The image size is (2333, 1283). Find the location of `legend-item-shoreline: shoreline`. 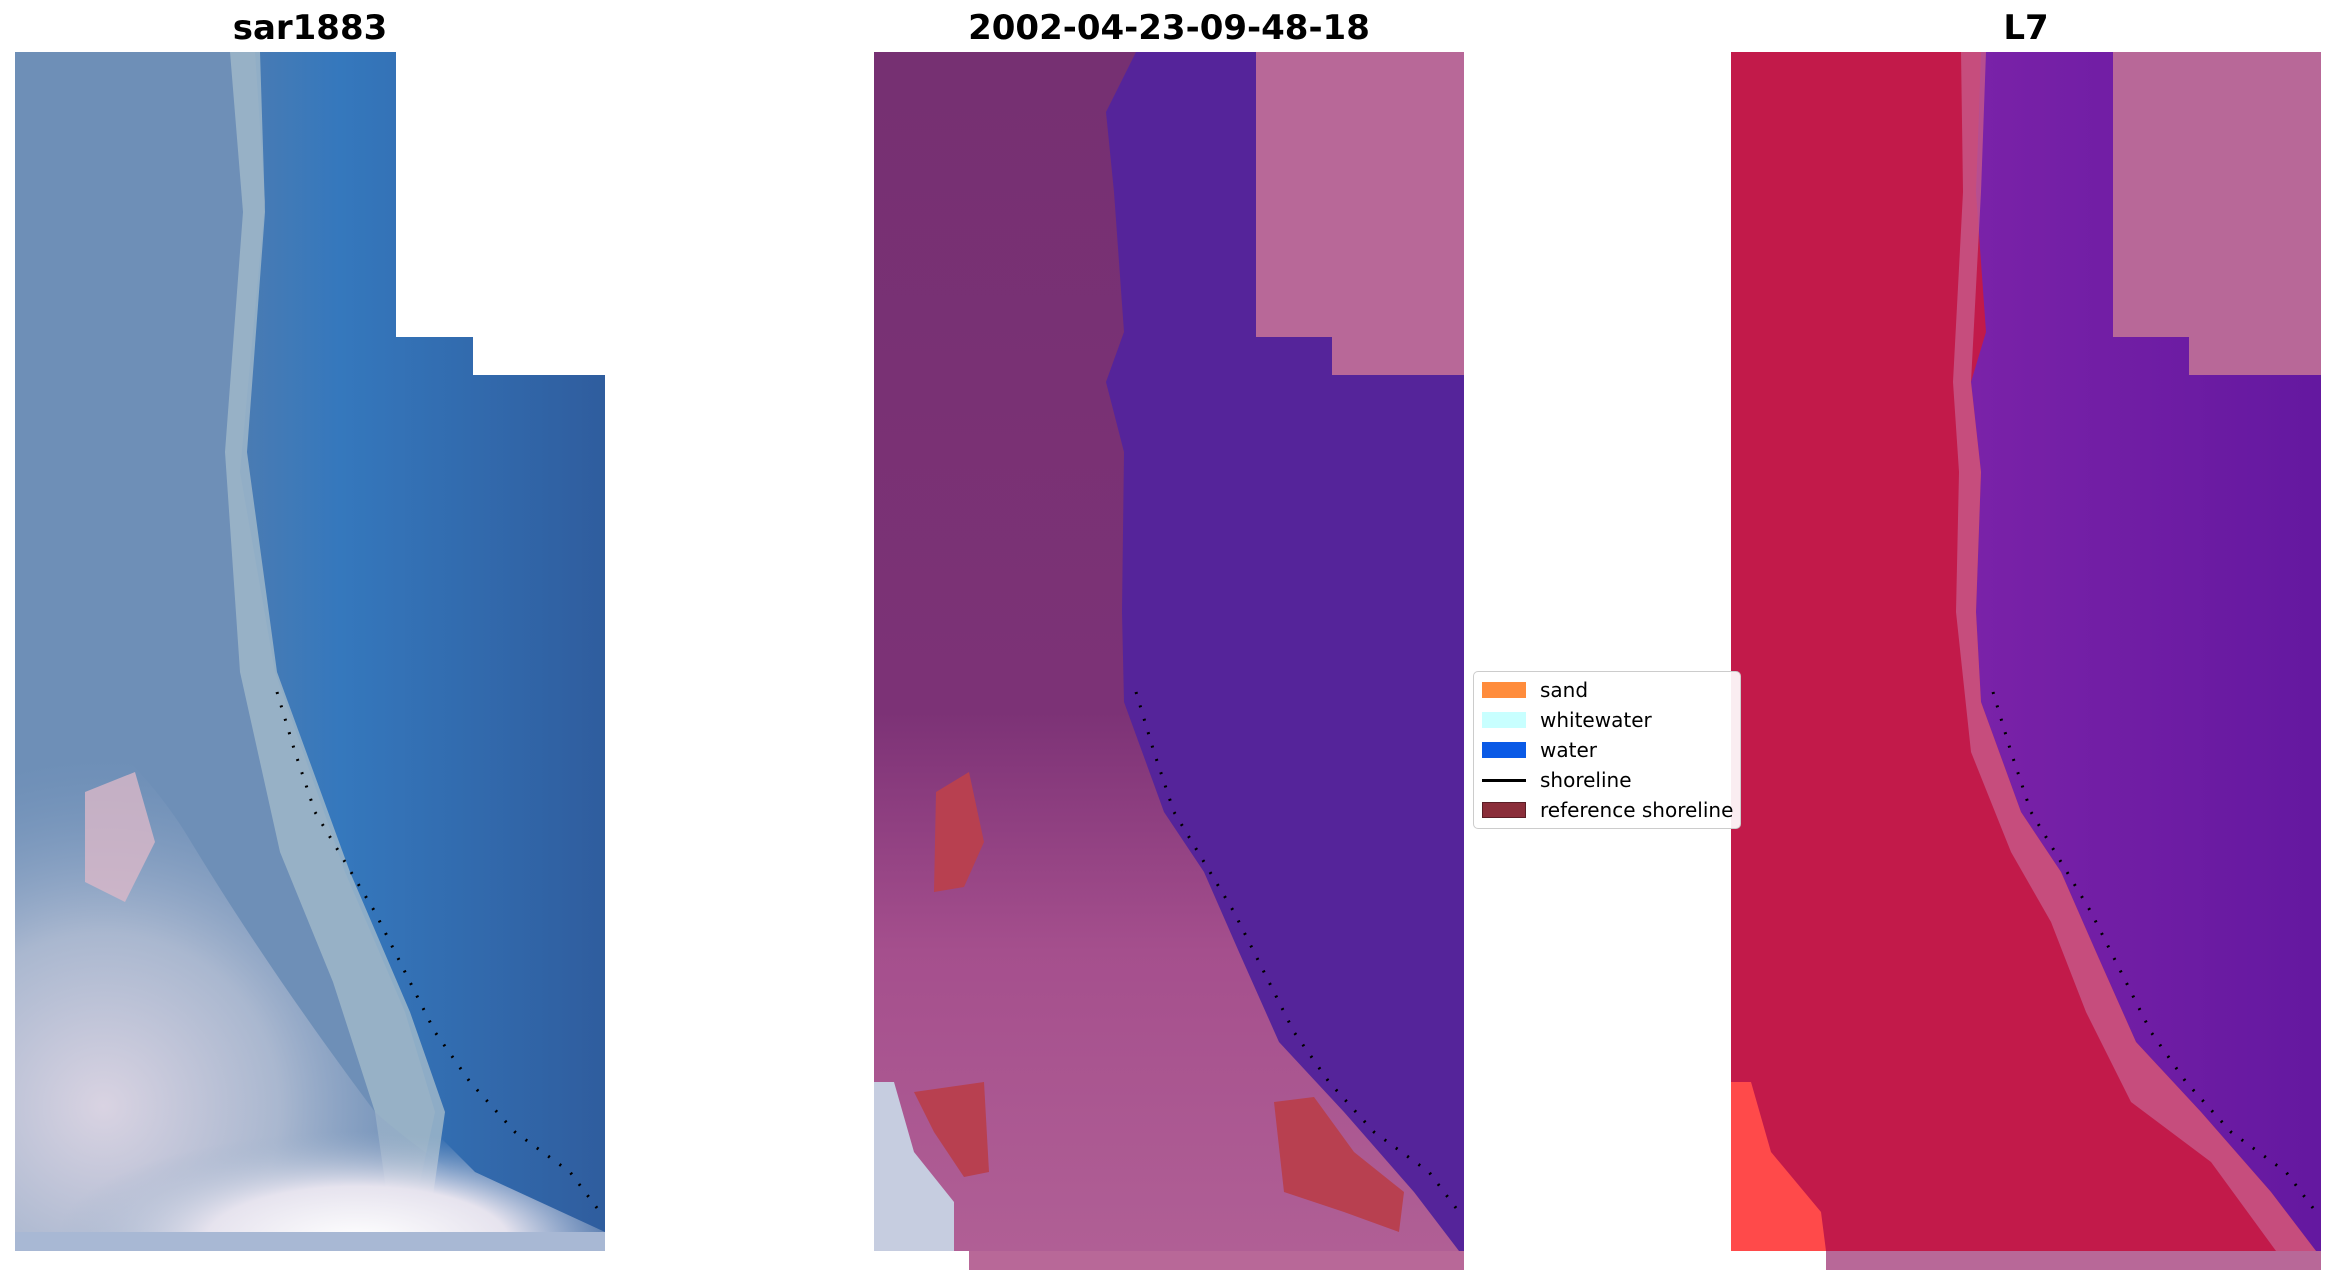

legend-item-shoreline: shoreline is located at coordinates (1557, 780).